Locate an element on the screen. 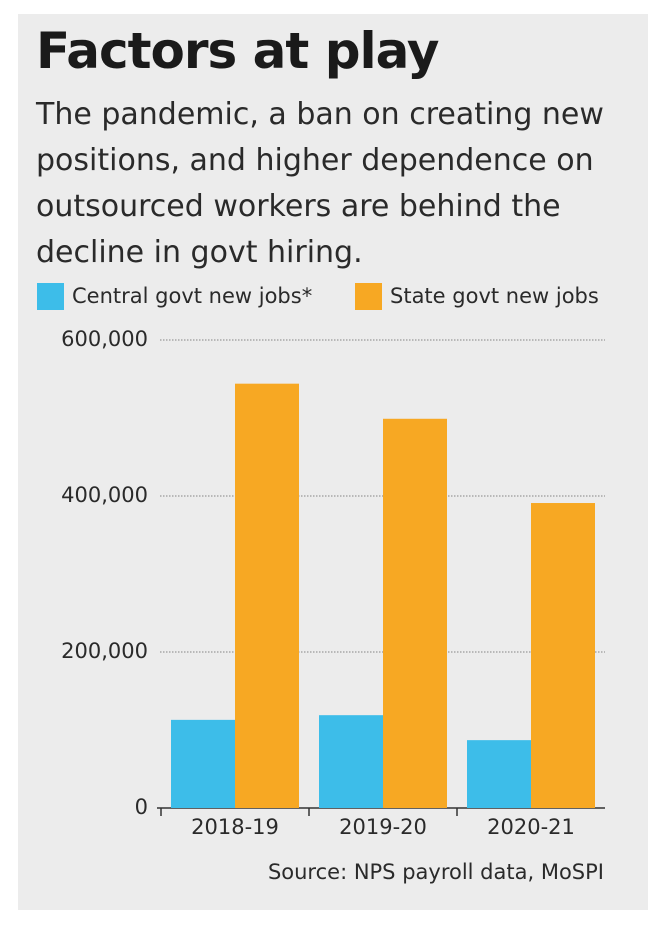  x-tick-label: 2019-20 is located at coordinates (383, 827).